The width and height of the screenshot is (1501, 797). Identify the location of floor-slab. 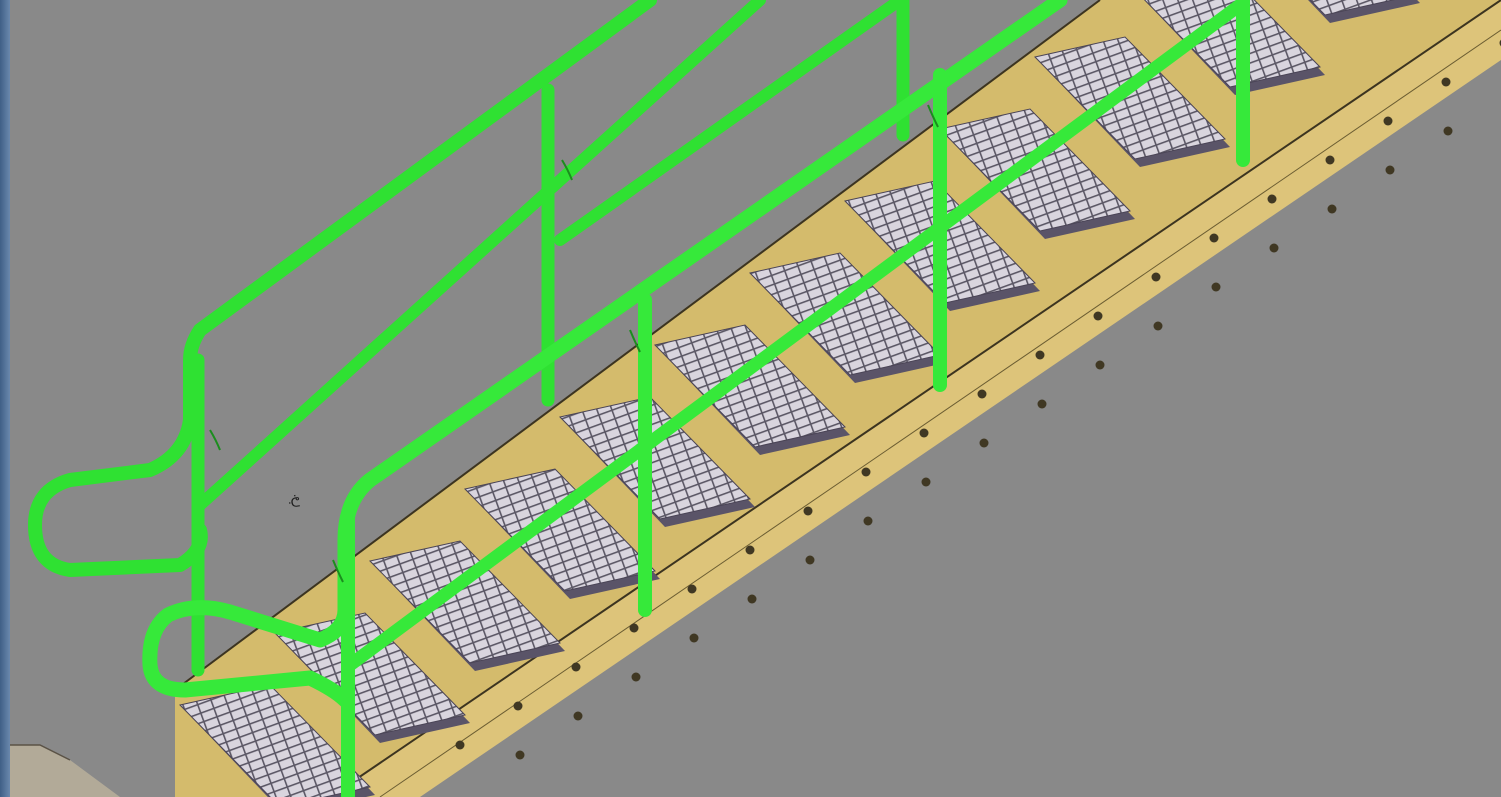
(65, 770).